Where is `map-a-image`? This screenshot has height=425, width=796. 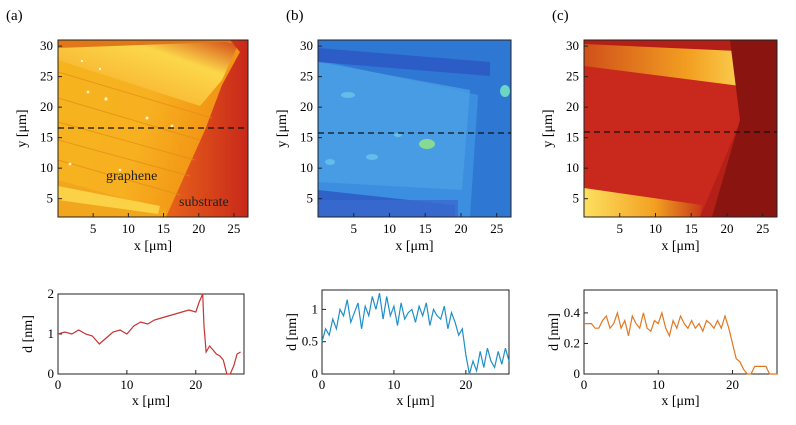
map-a-image is located at coordinates (153, 128).